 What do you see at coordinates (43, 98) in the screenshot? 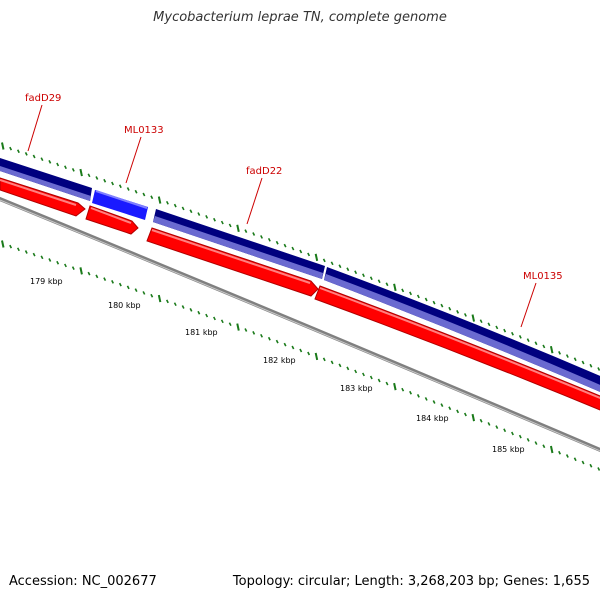
I see `gene-label-fadD29: fadD29` at bounding box center [43, 98].